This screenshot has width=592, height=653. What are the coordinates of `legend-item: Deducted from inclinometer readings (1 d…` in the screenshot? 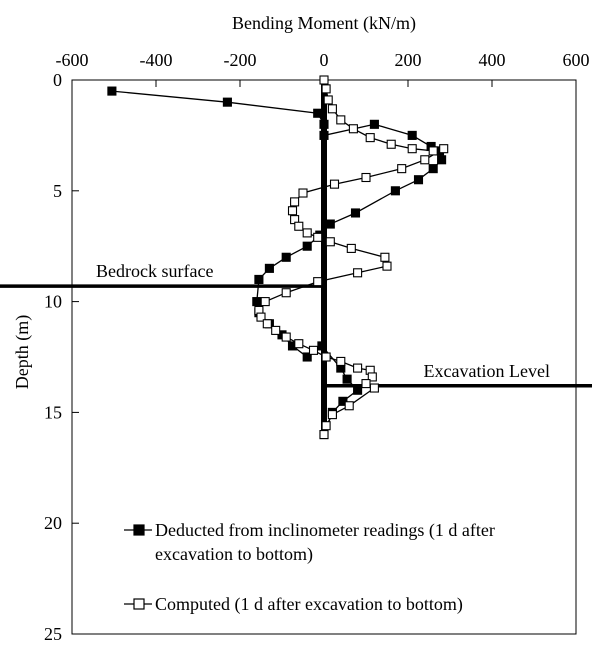 It's located at (309, 542).